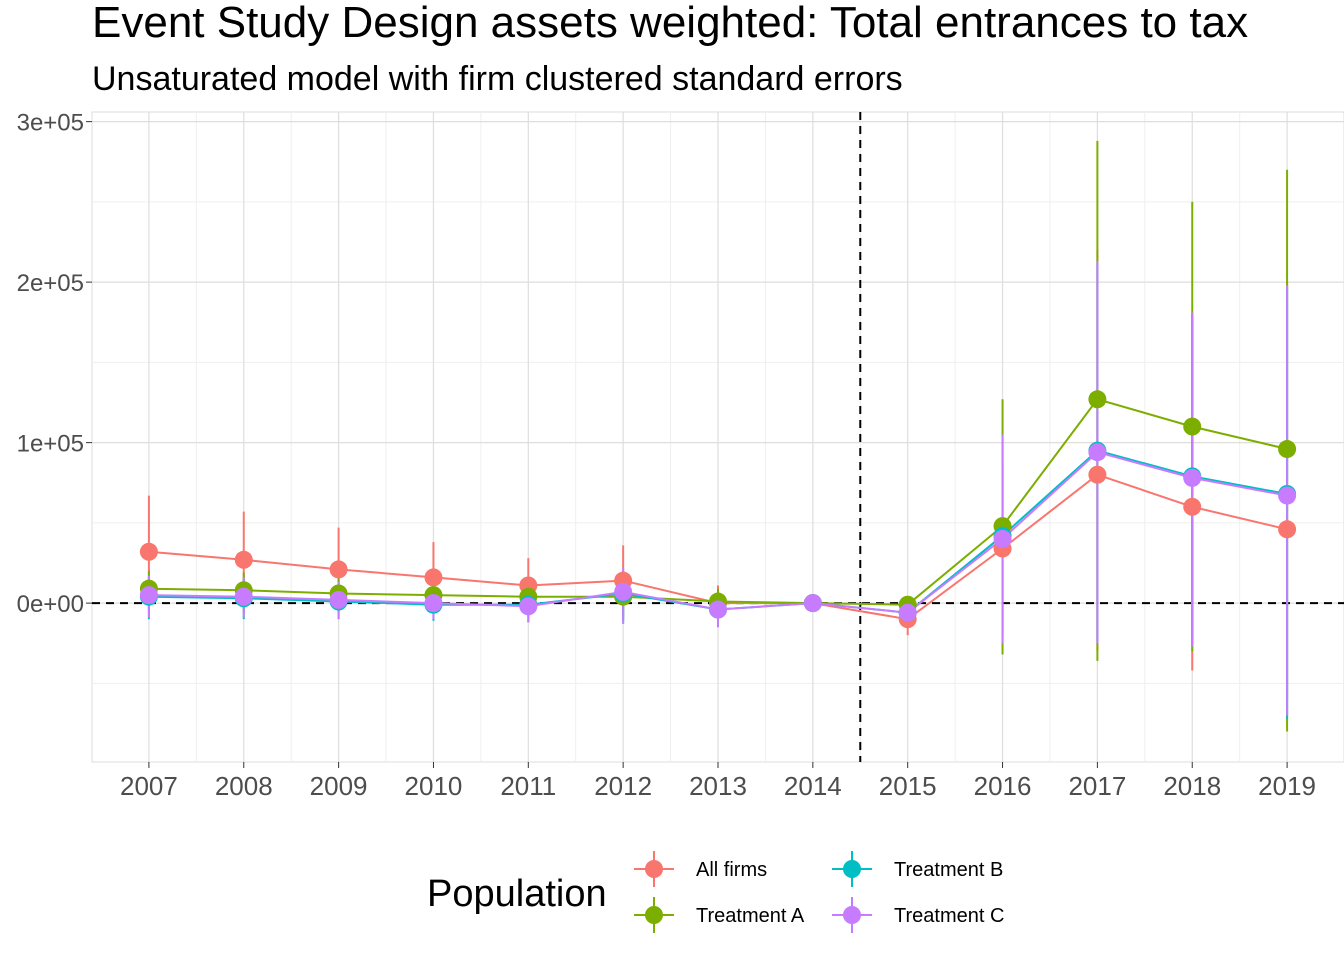  Describe the element at coordinates (1097, 786) in the screenshot. I see `x-tick-label: 2017` at that location.